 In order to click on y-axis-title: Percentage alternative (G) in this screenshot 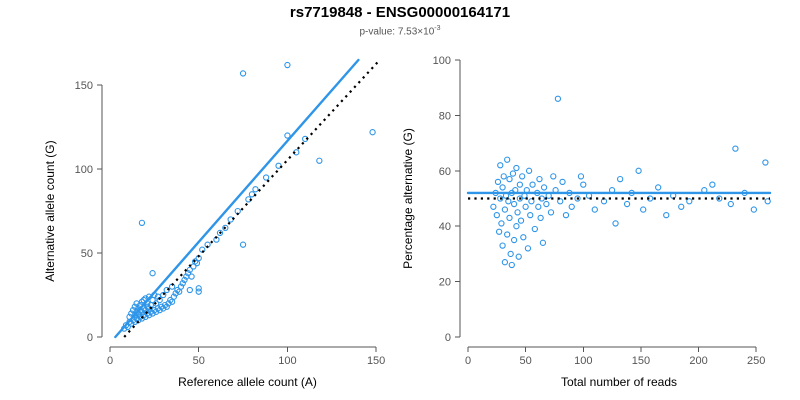, I will do `click(408, 198)`.